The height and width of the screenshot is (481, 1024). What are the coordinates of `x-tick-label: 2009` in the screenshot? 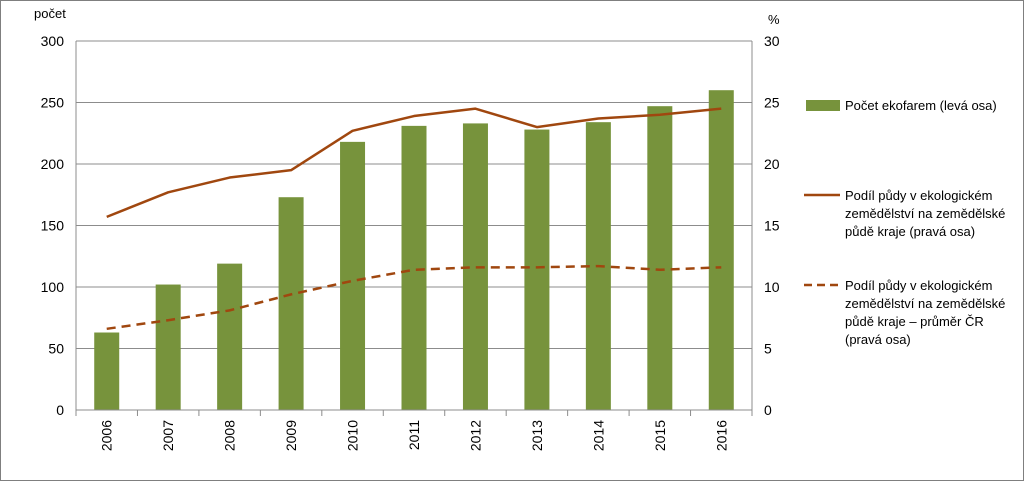 It's located at (291, 435).